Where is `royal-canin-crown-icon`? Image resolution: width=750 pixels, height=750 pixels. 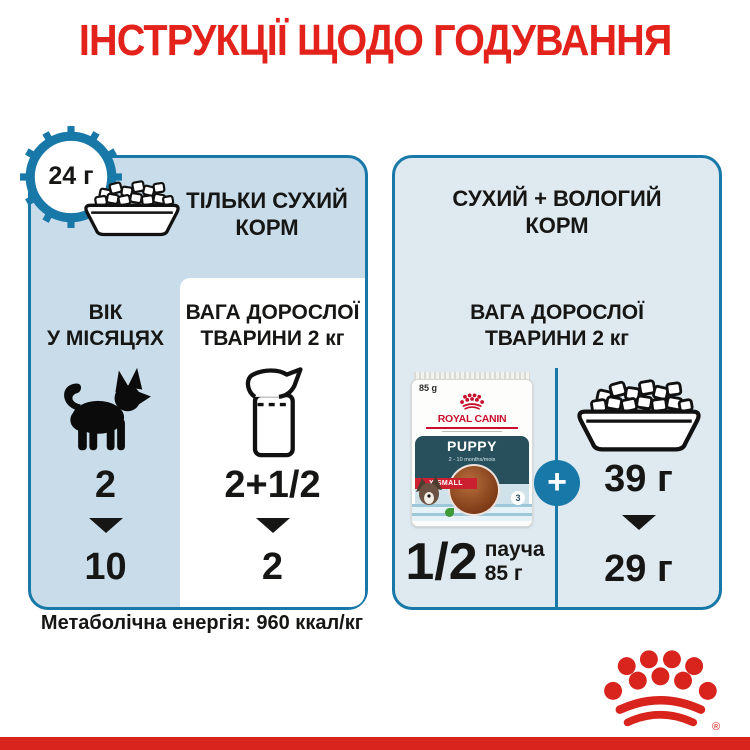
royal-canin-crown-icon is located at coordinates (472, 402).